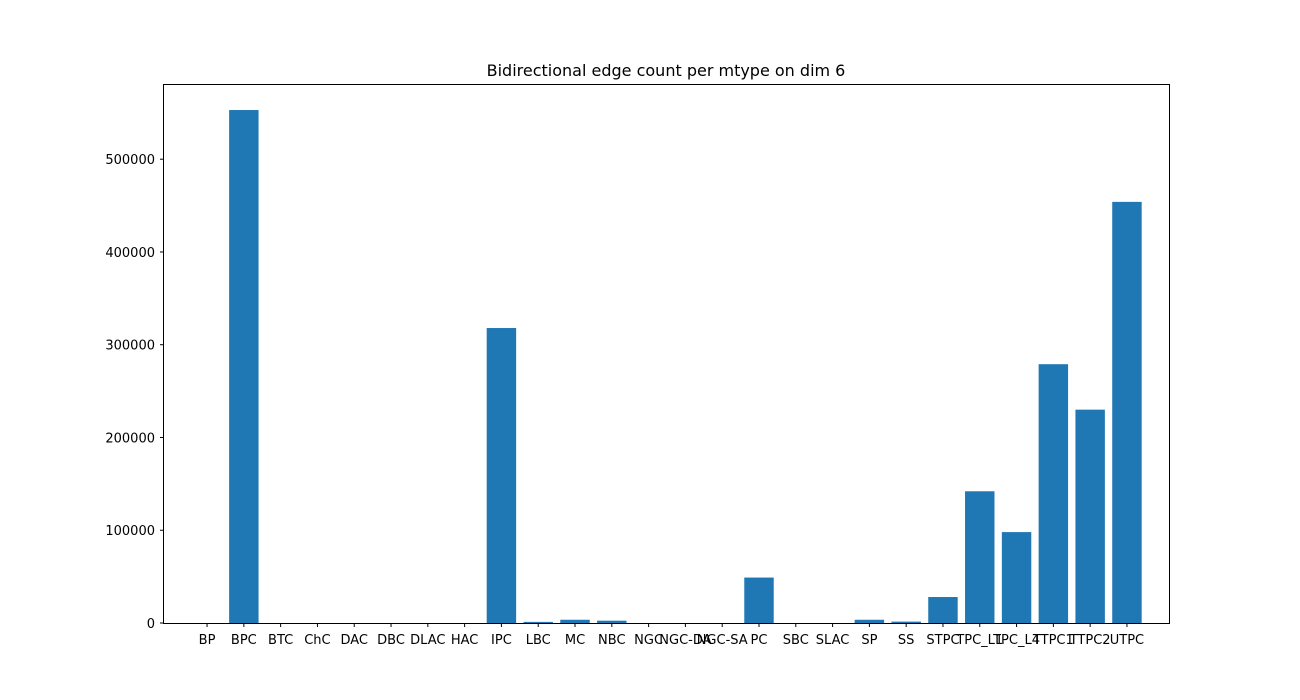 Image resolution: width=1300 pixels, height=700 pixels. Describe the element at coordinates (1016, 640) in the screenshot. I see `x-tick-label: TPC_L4` at that location.